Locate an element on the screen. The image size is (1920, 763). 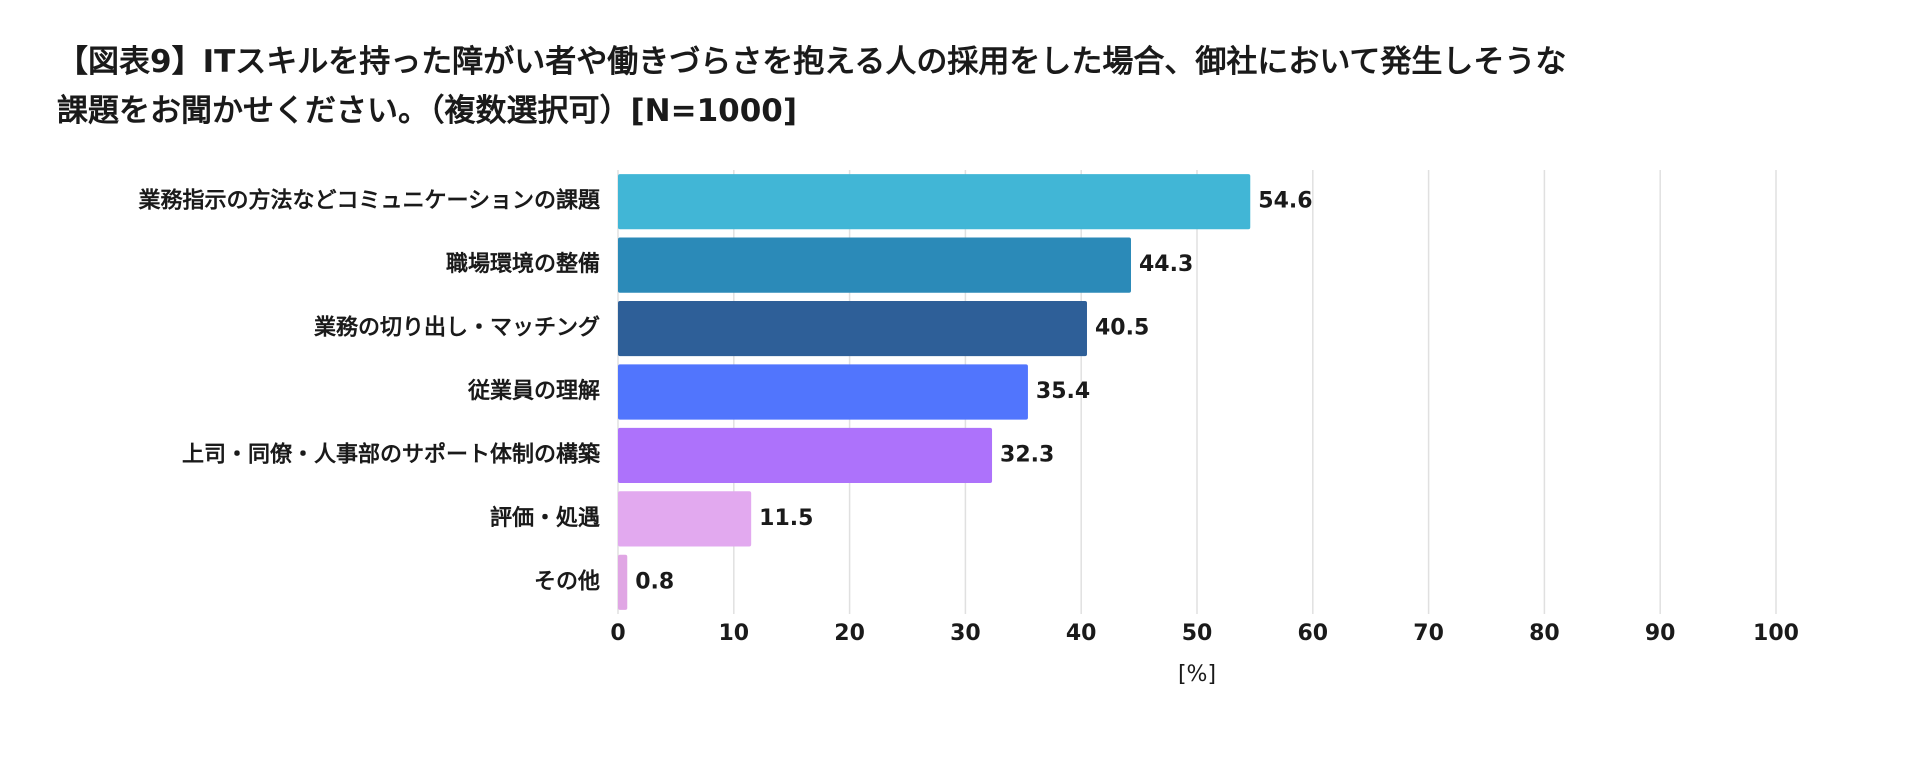
y-tick-label: 職場環境の整備 is located at coordinates (523, 264).